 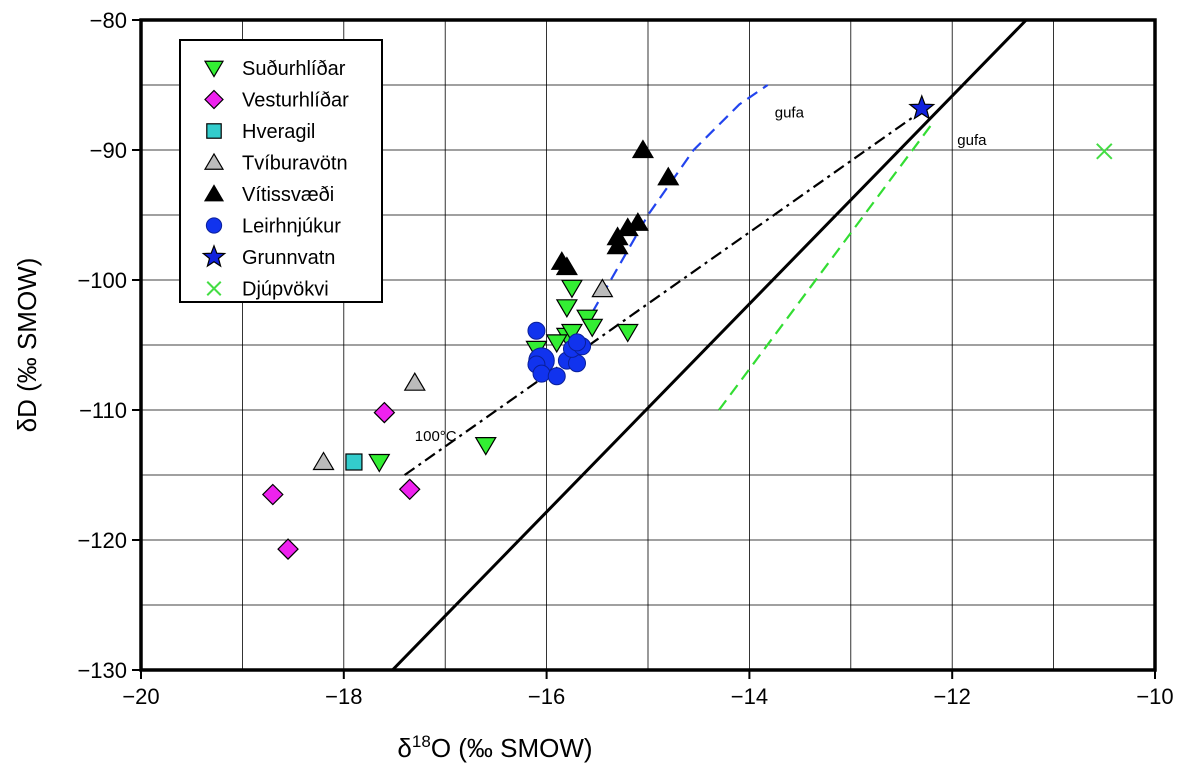 What do you see at coordinates (288, 258) in the screenshot?
I see `legend-label: Grunnvatn` at bounding box center [288, 258].